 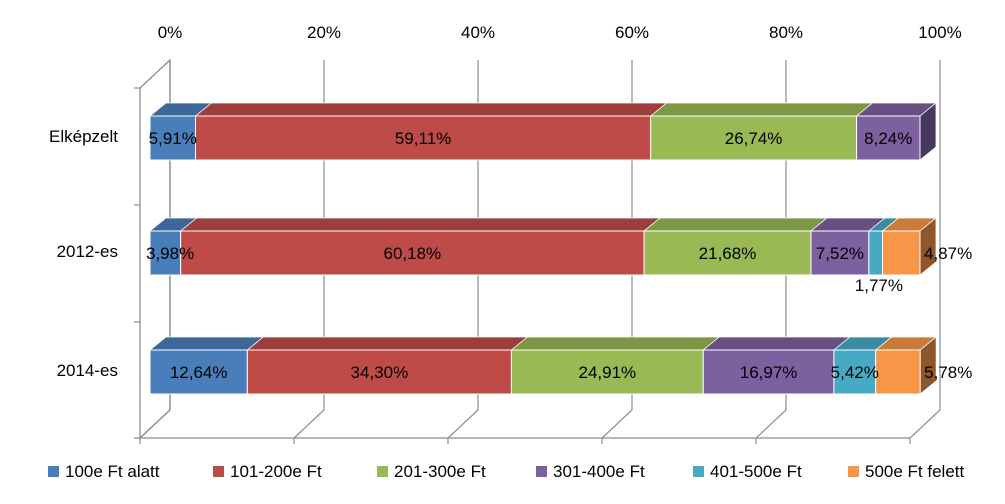 I want to click on data-label: 5,42%, so click(x=855, y=372).